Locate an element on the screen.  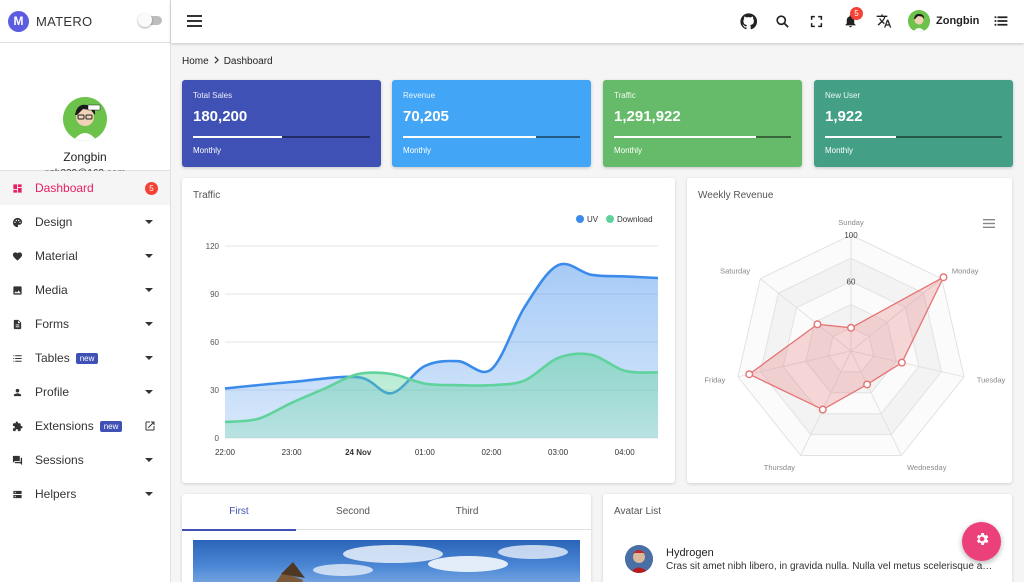
header-user-menu: Zongbin is located at coordinates (943, 21).